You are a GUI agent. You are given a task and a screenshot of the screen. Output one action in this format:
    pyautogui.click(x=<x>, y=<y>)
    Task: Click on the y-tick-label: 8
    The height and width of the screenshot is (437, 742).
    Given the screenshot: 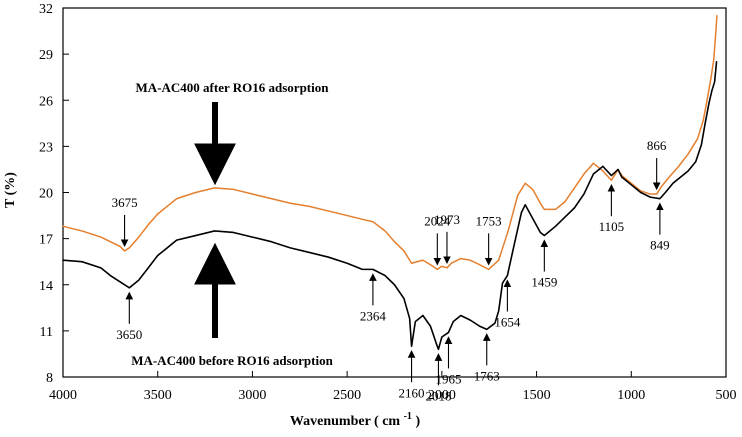 What is the action you would take?
    pyautogui.click(x=49, y=378)
    